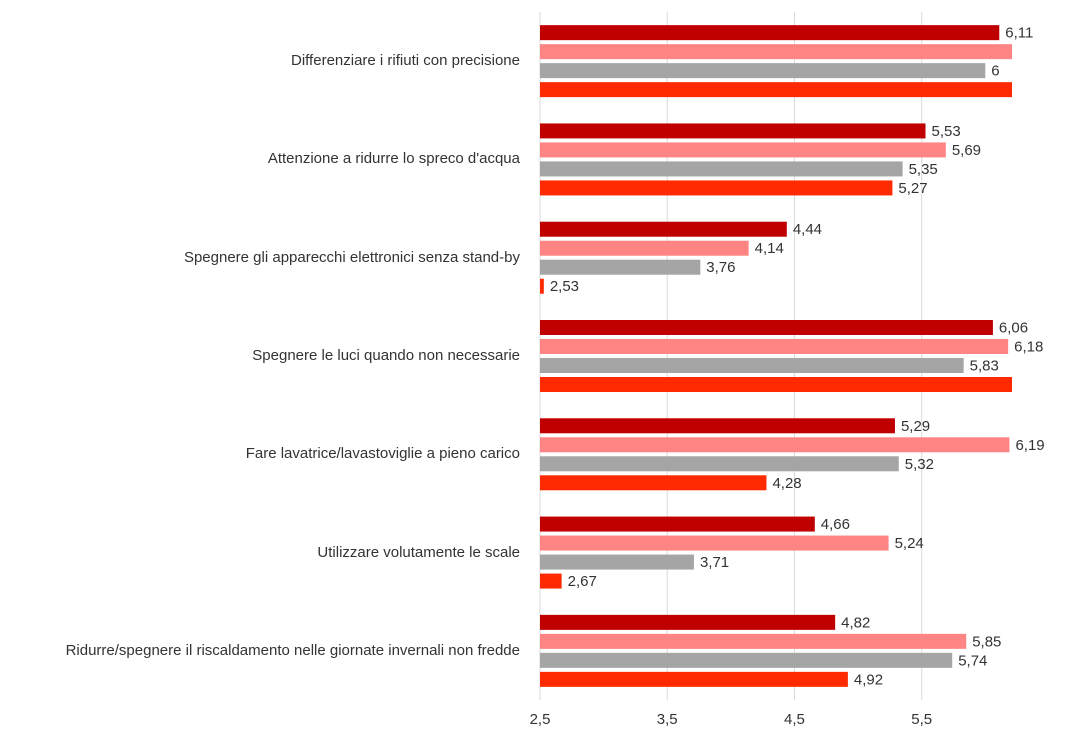 Image resolution: width=1065 pixels, height=733 pixels. Describe the element at coordinates (667, 719) in the screenshot. I see `x-tick-label: 3,5` at that location.